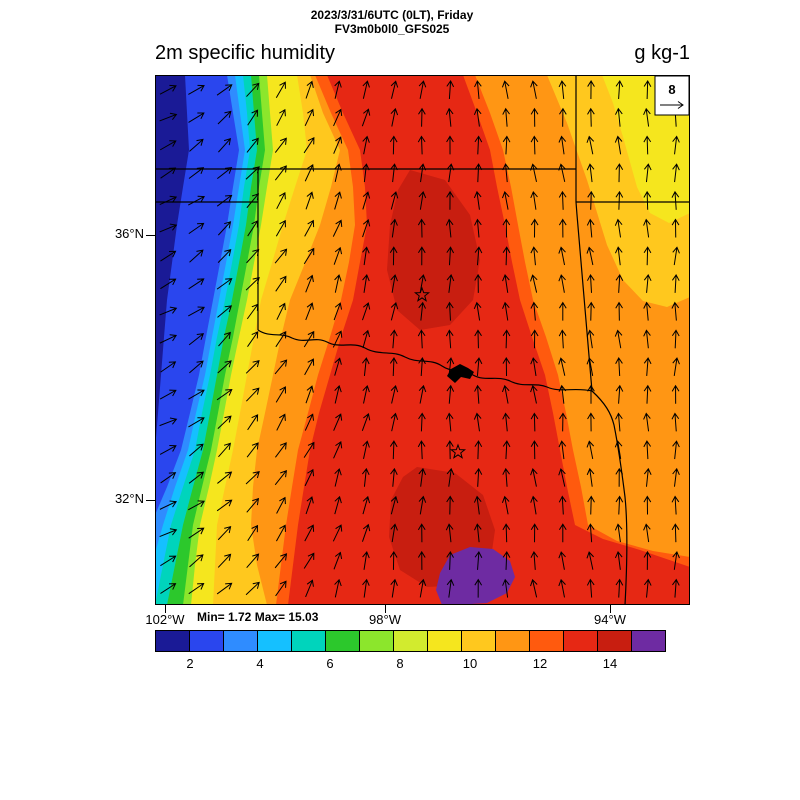 This screenshot has height=800, width=800. Describe the element at coordinates (410, 641) in the screenshot. I see `colorbar` at that location.